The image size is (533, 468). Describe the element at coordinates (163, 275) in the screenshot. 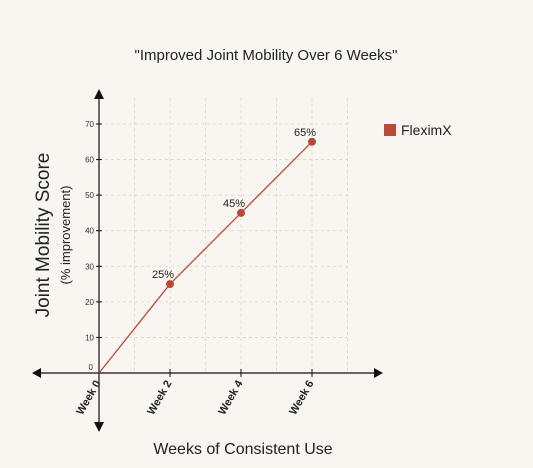

I see `data-label: 25%` at that location.